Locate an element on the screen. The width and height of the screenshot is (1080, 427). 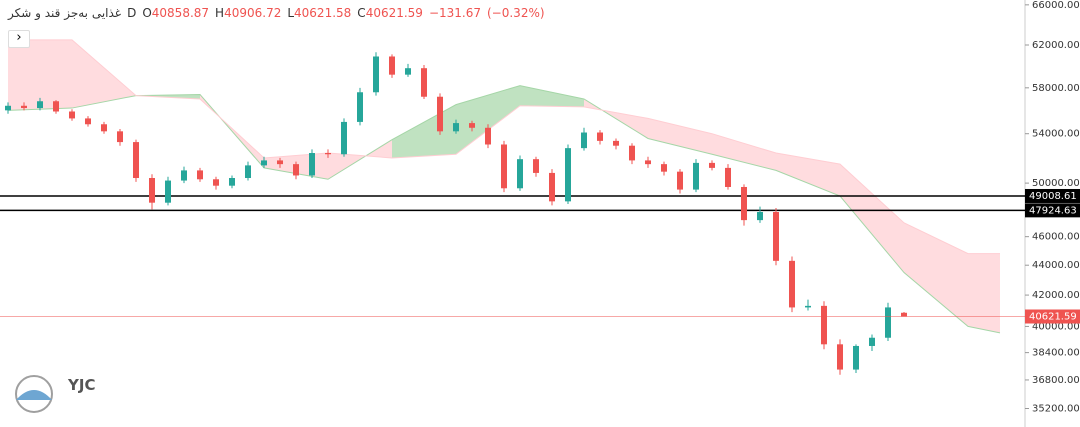
legend-low: L40621.58 is located at coordinates (319, 13).